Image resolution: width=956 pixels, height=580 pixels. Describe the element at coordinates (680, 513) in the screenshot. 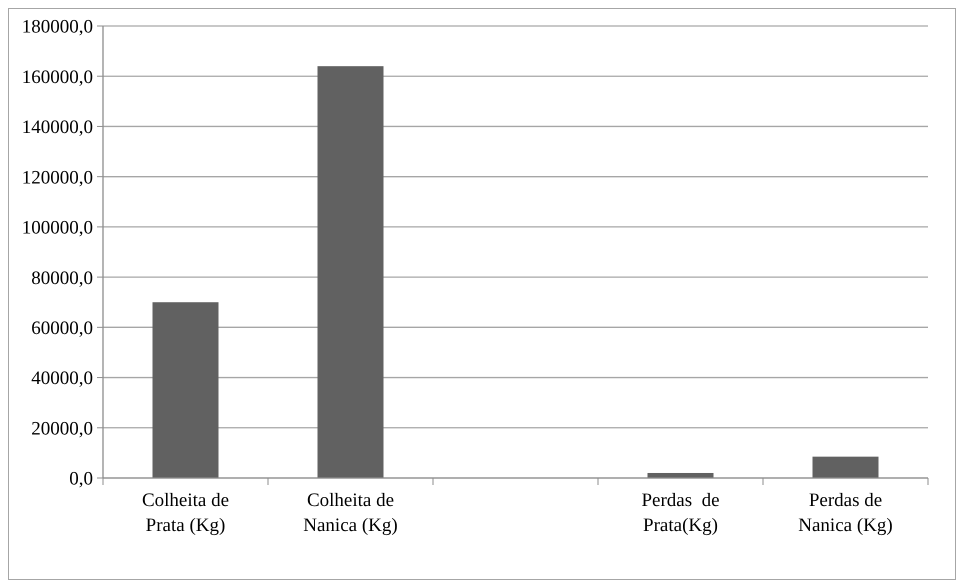

I see `x-tick-label: Perdas de Prata(Kg)` at that location.